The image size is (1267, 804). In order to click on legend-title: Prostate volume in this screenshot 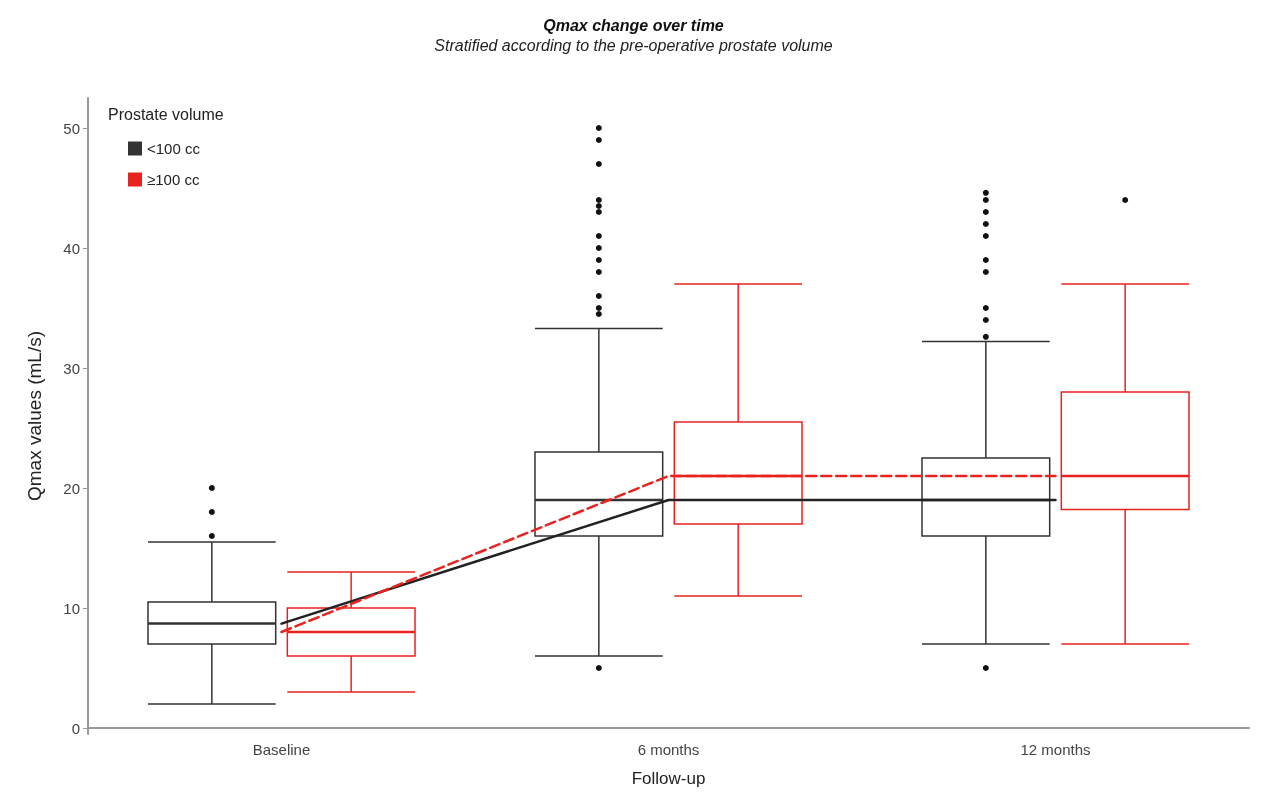, I will do `click(166, 114)`.